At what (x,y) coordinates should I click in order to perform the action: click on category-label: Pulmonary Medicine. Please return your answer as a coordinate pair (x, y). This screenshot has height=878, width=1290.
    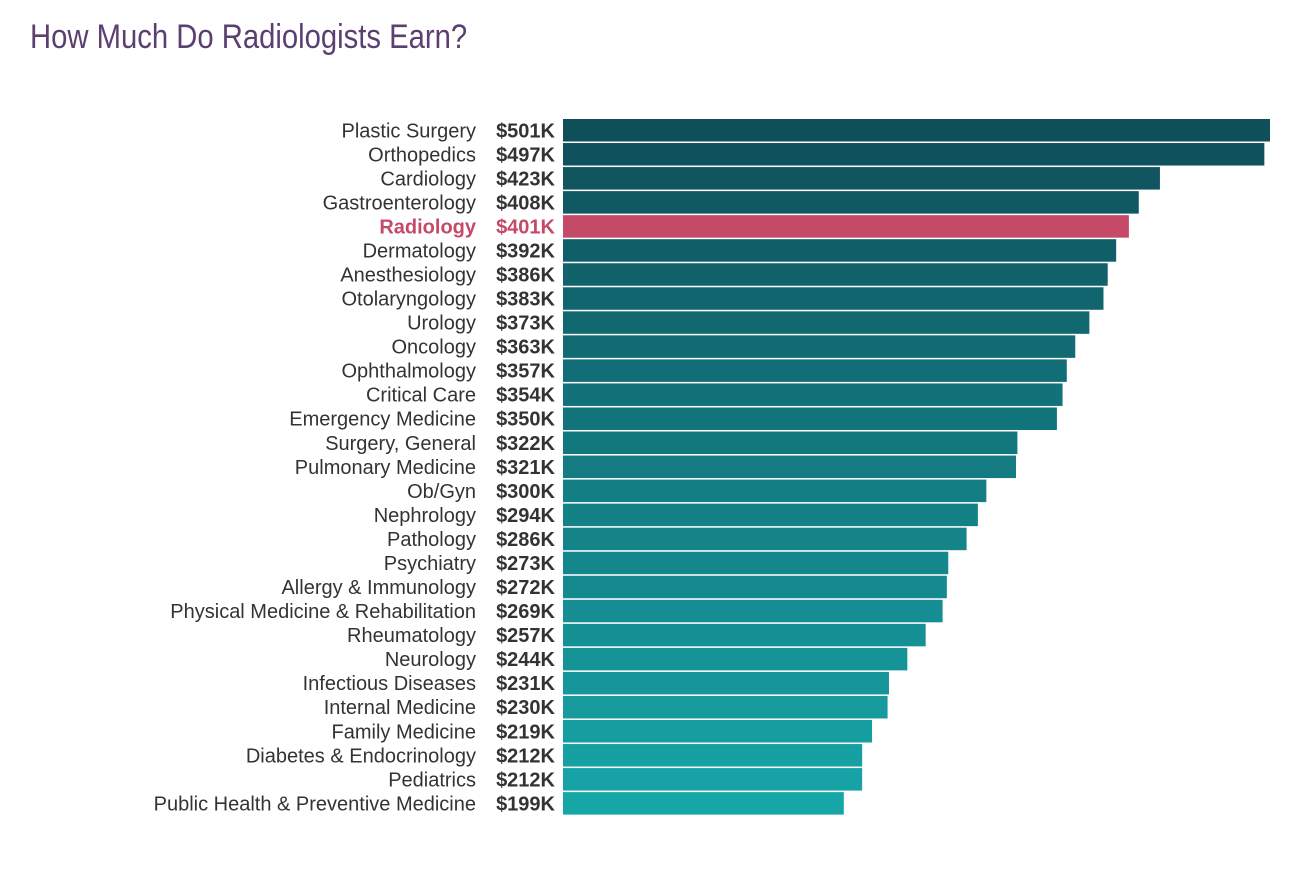
    Looking at the image, I should click on (385, 468).